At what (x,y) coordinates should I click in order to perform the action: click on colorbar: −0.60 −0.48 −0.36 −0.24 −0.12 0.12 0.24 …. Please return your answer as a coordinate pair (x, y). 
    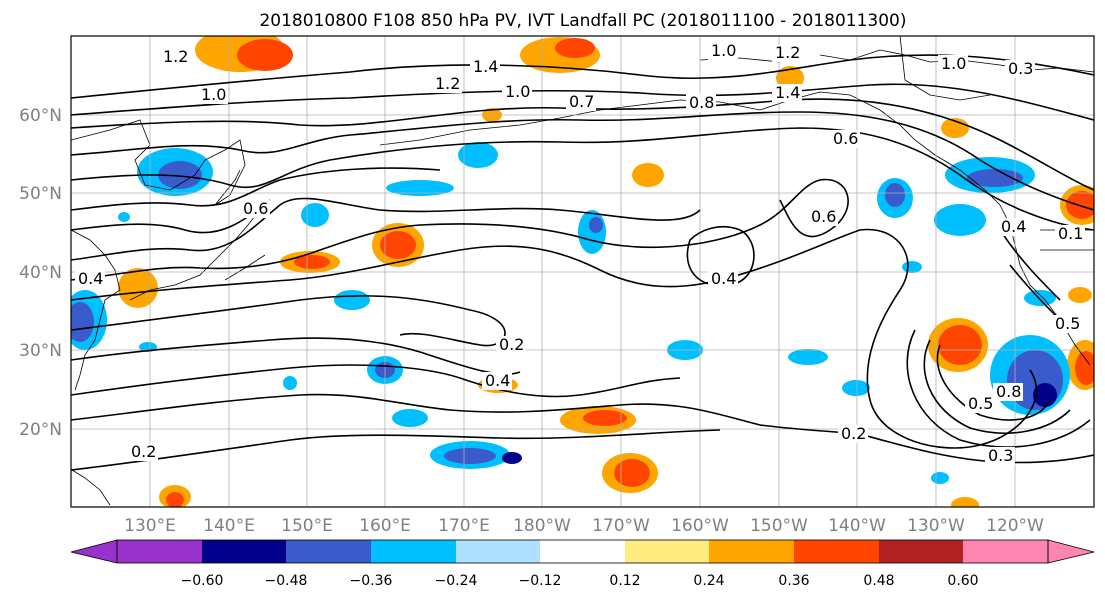
    Looking at the image, I should click on (582, 564).